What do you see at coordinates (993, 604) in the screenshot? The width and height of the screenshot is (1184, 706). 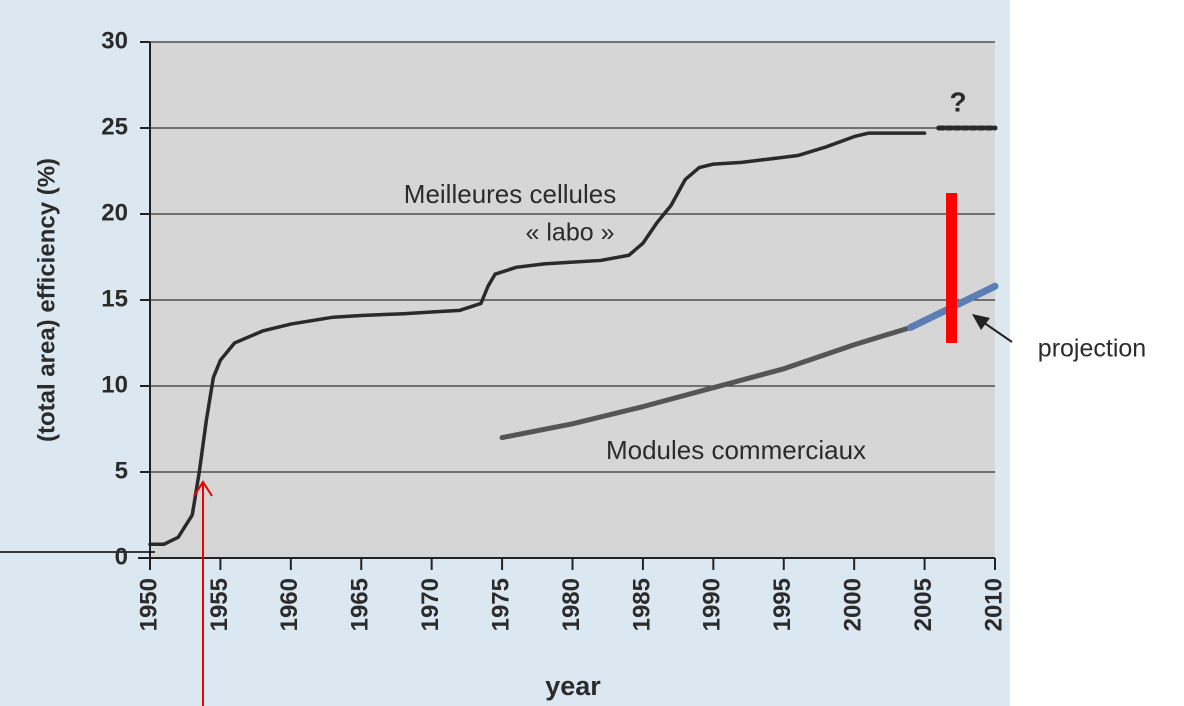 I see `x-tick-label: 2010` at bounding box center [993, 604].